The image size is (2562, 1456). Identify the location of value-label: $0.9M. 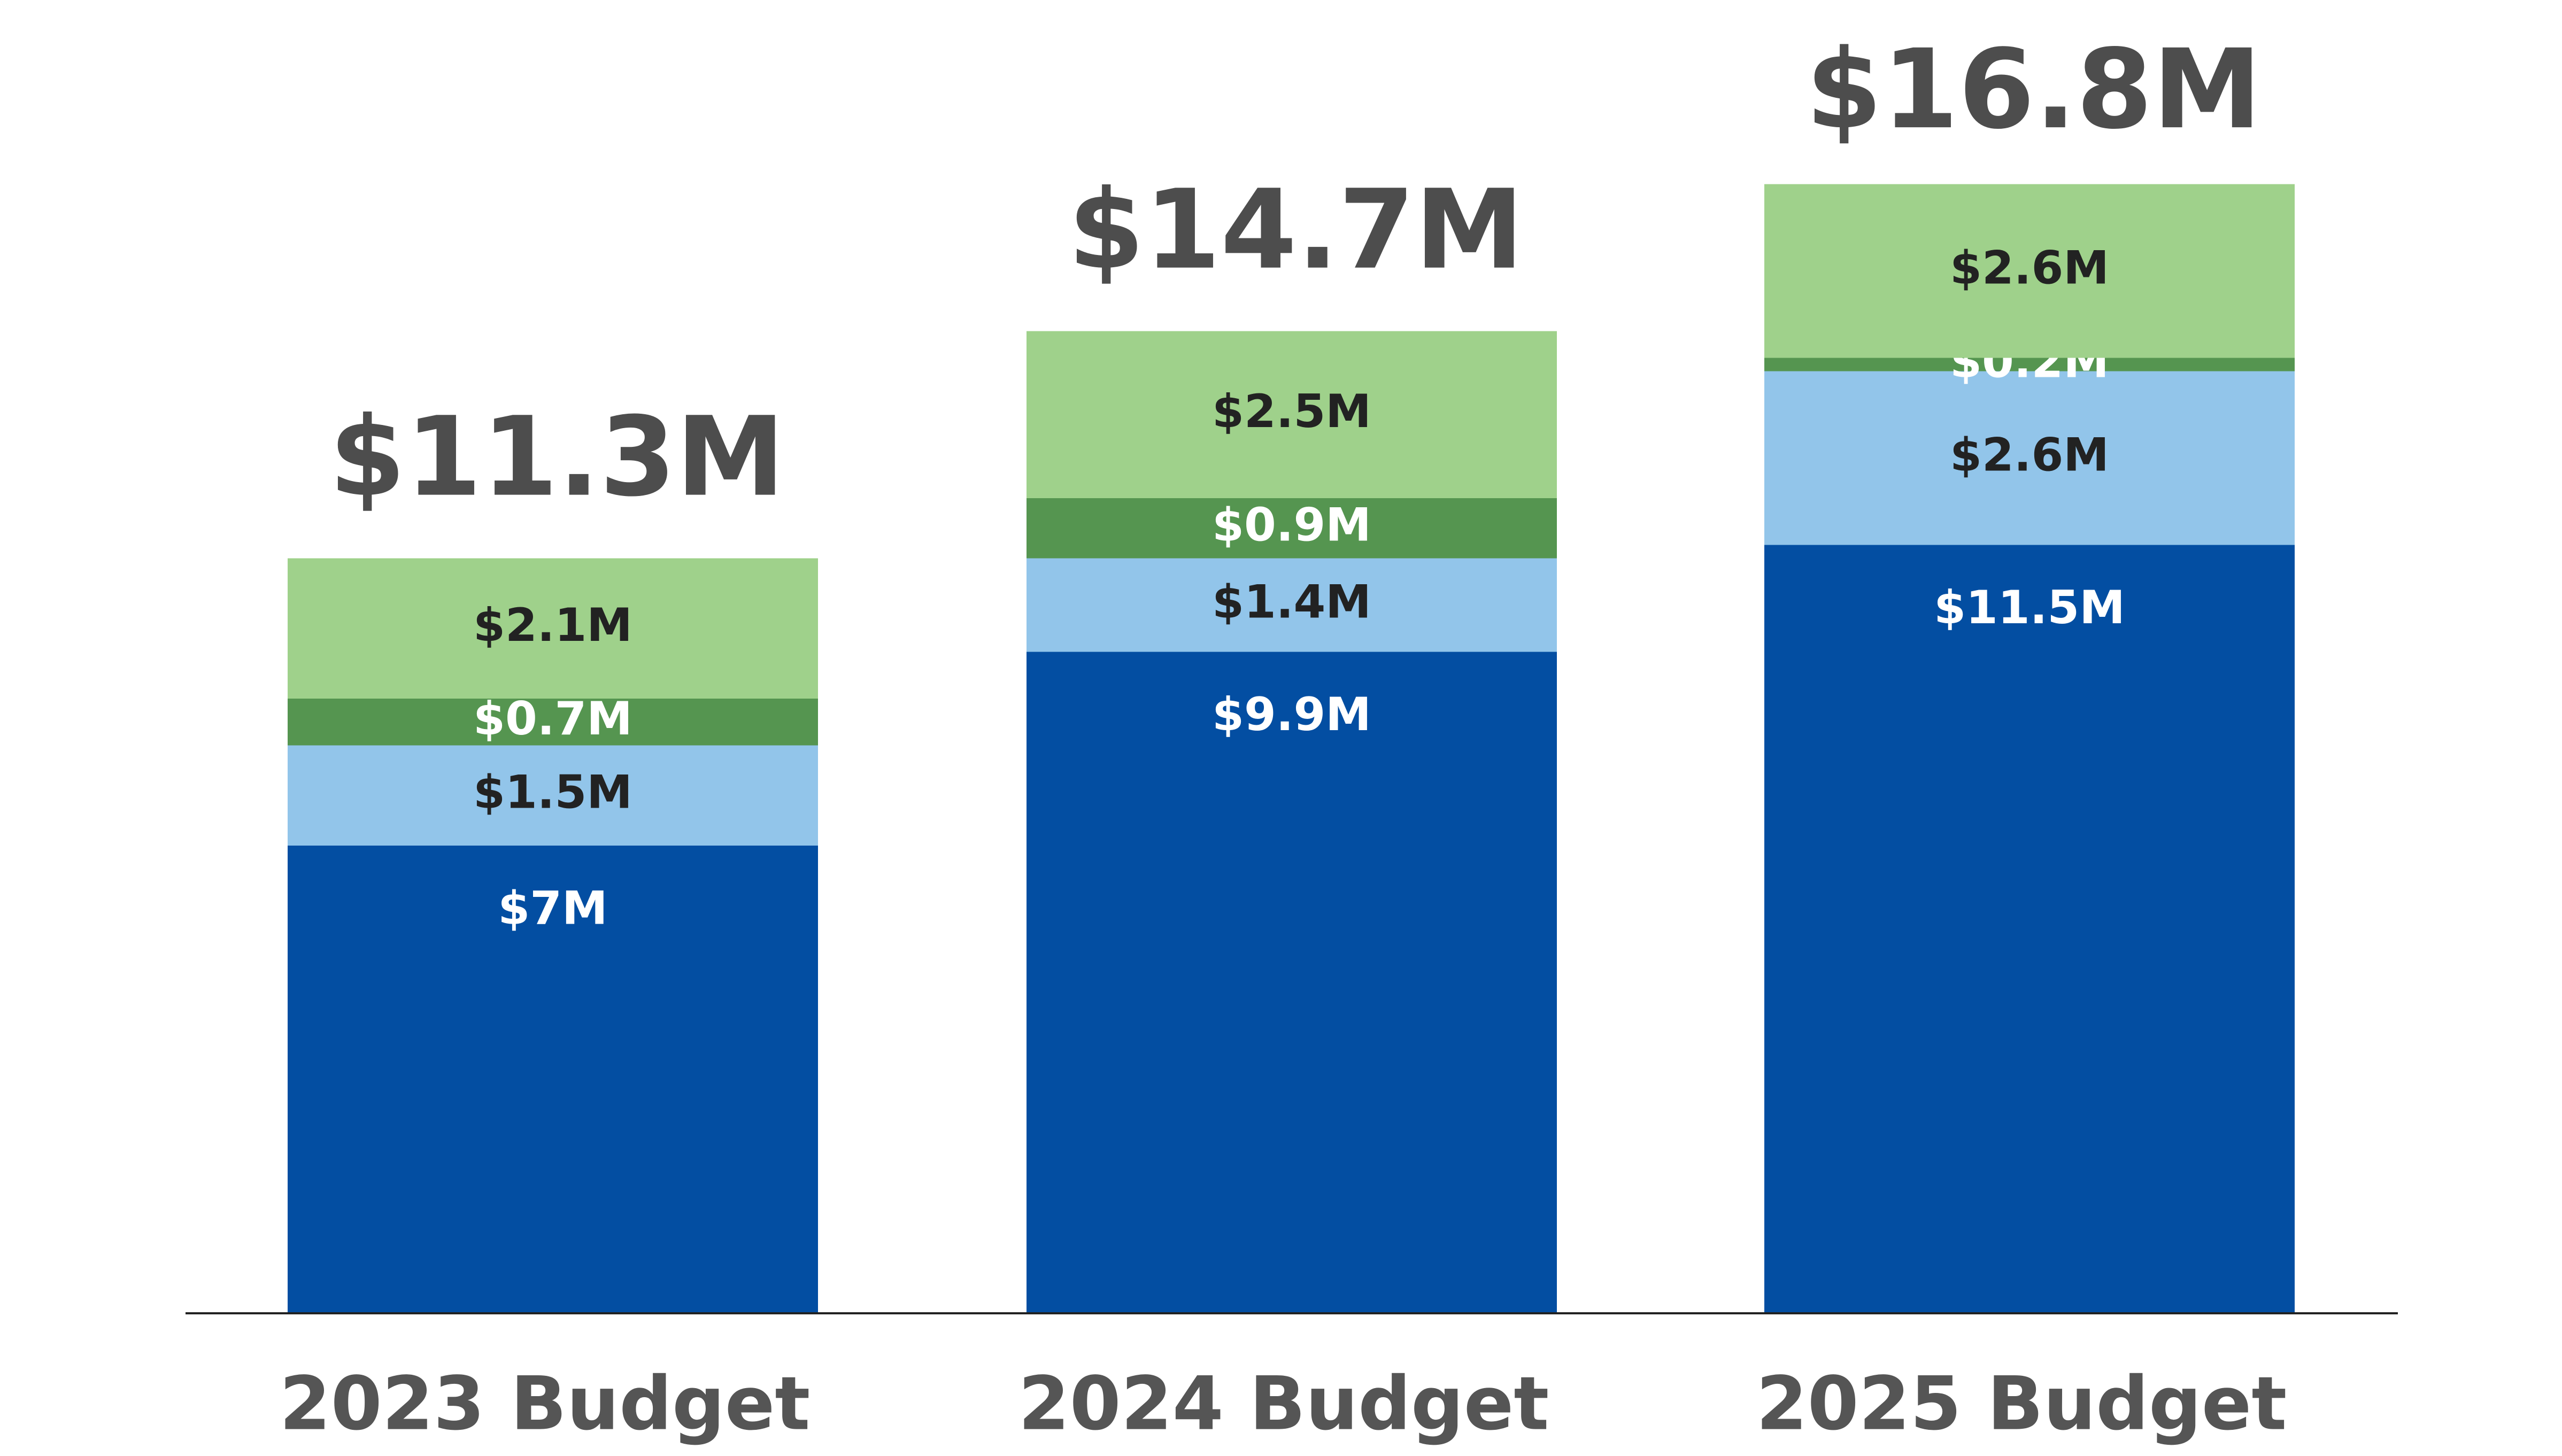
(1291, 525).